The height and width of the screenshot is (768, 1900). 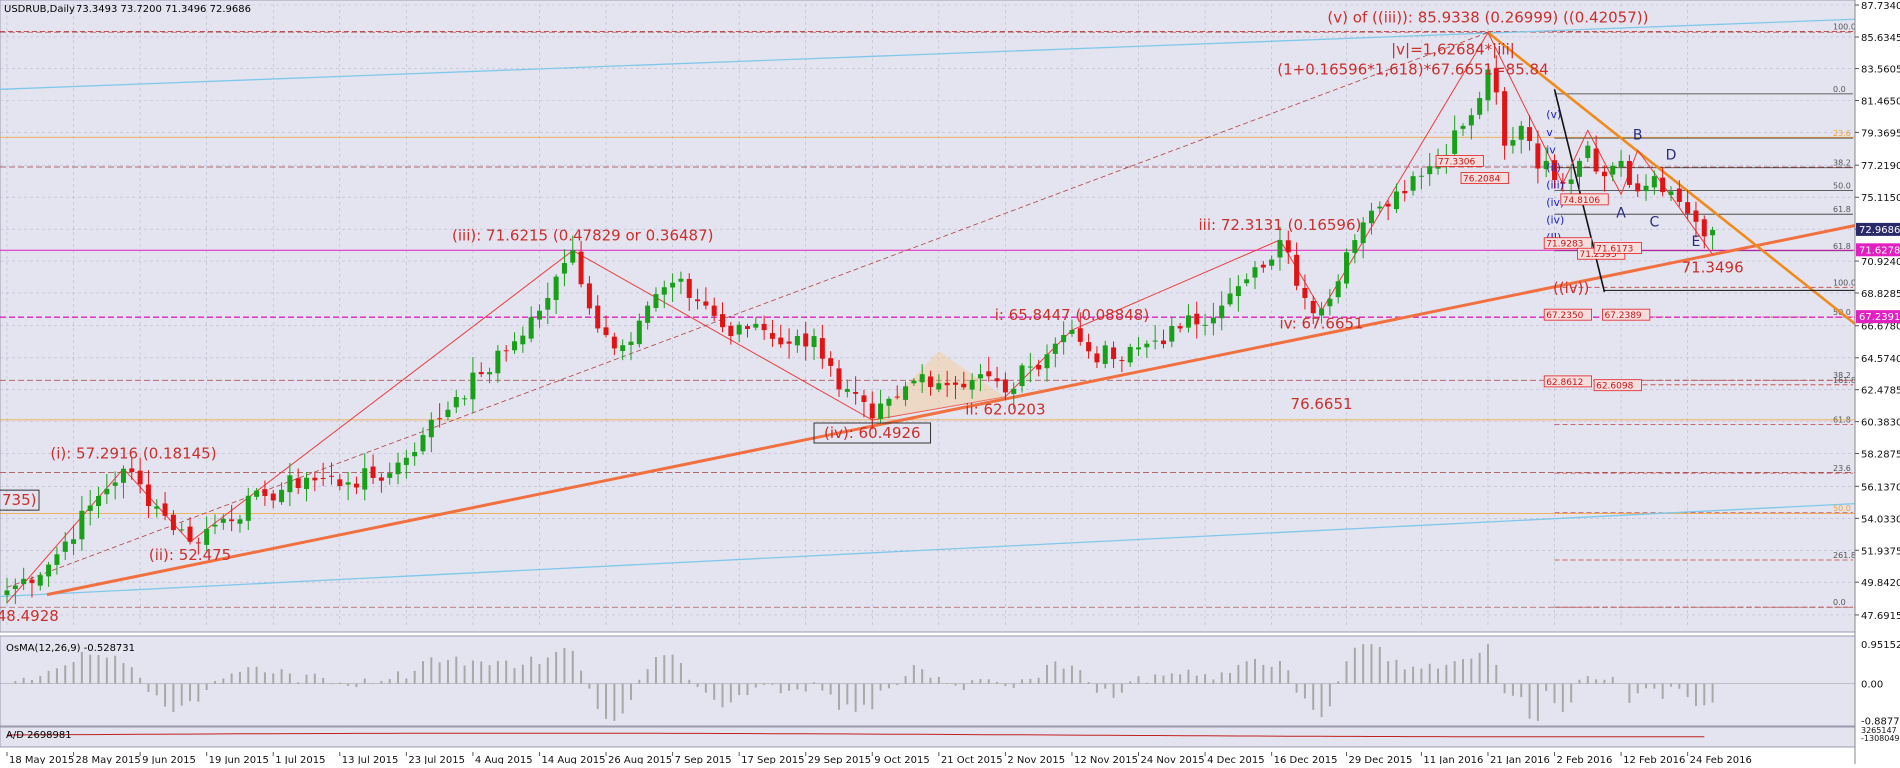 What do you see at coordinates (901, 759) in the screenshot?
I see `x-tick-label: 9 Oct 2015` at bounding box center [901, 759].